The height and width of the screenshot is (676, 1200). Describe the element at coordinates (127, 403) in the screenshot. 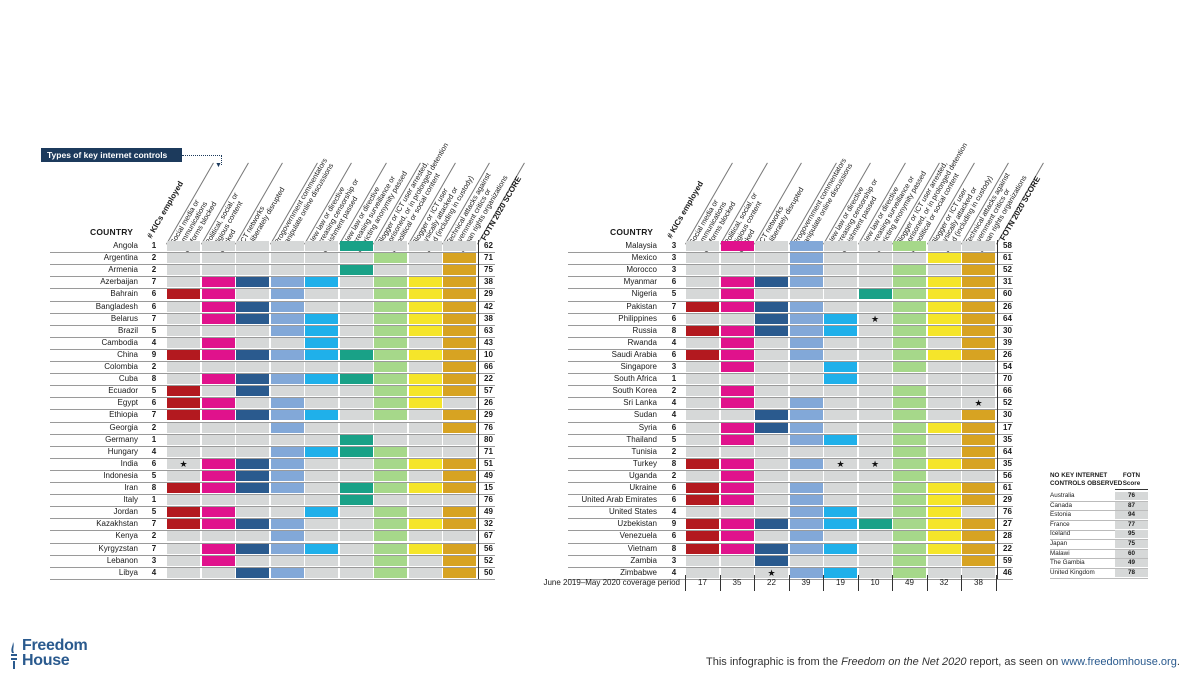

I see `country-name: Egypt` at that location.